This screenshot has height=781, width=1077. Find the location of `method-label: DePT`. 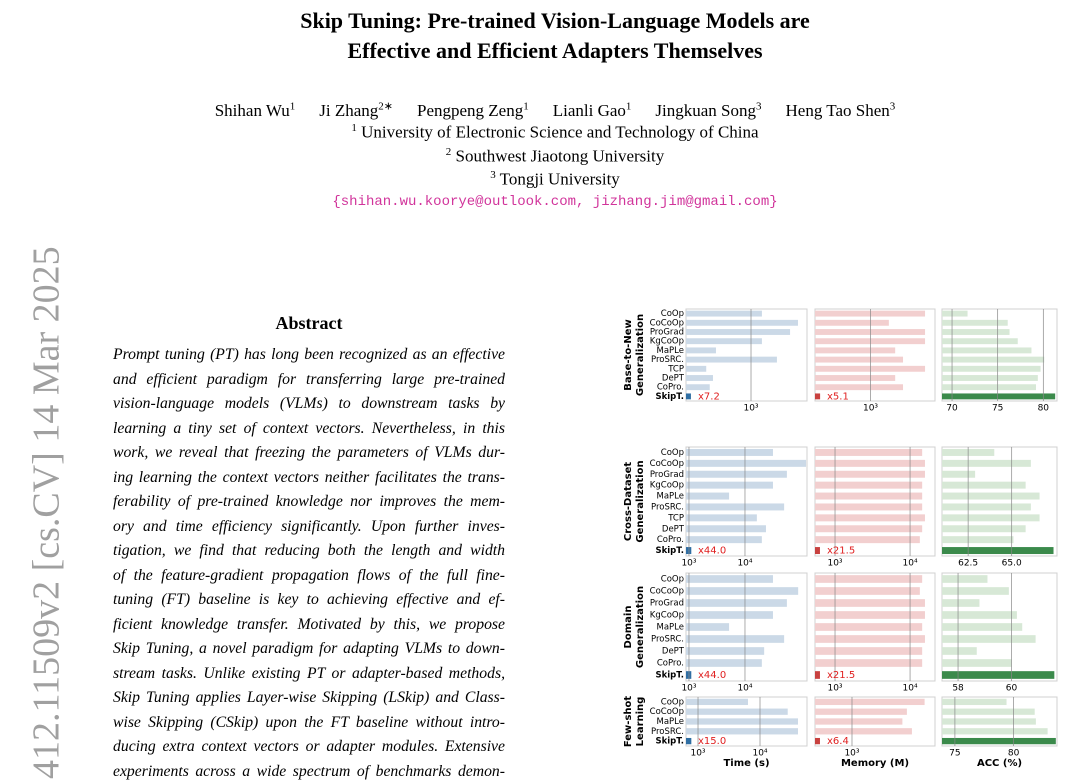

method-label: DePT is located at coordinates (673, 529).